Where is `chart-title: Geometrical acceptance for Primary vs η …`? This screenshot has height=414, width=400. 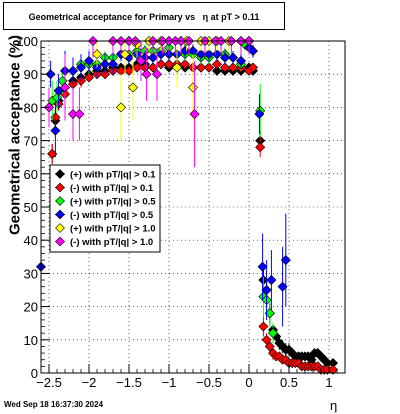 chart-title: Geometrical acceptance for Primary vs η … is located at coordinates (144, 16).